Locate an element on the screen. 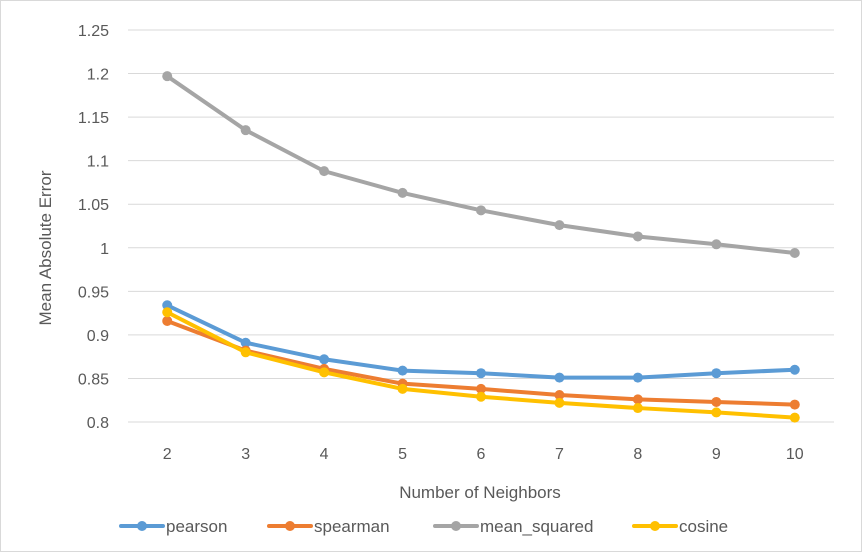 The height and width of the screenshot is (552, 862). series-line is located at coordinates (481, 341).